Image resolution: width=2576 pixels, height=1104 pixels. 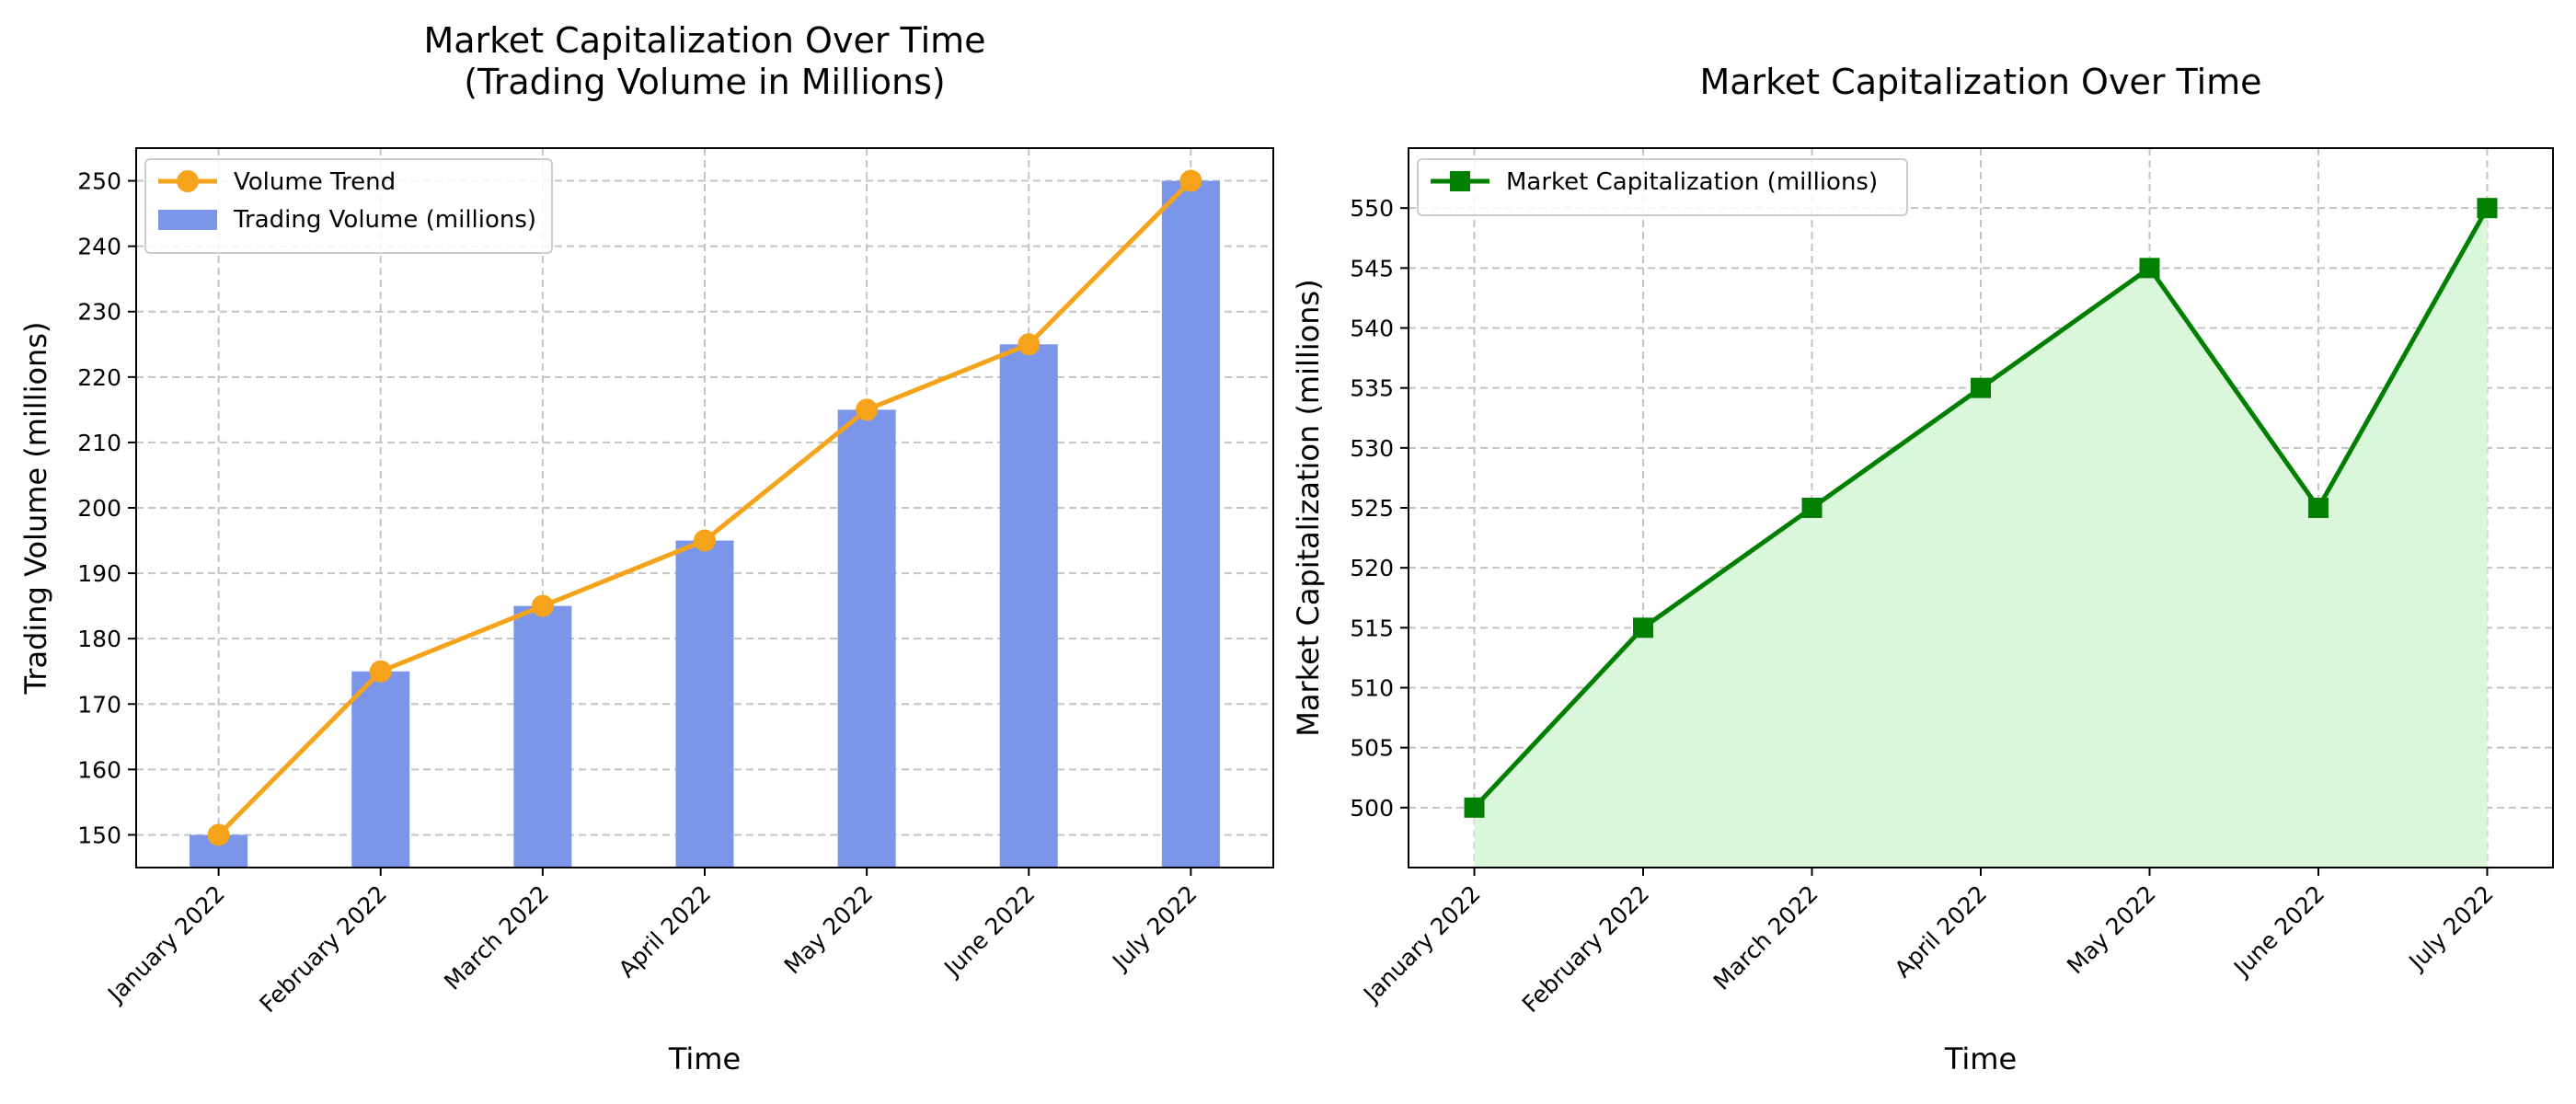 What do you see at coordinates (35, 509) in the screenshot?
I see `y-axis-label: Trading Volume (millions)` at bounding box center [35, 509].